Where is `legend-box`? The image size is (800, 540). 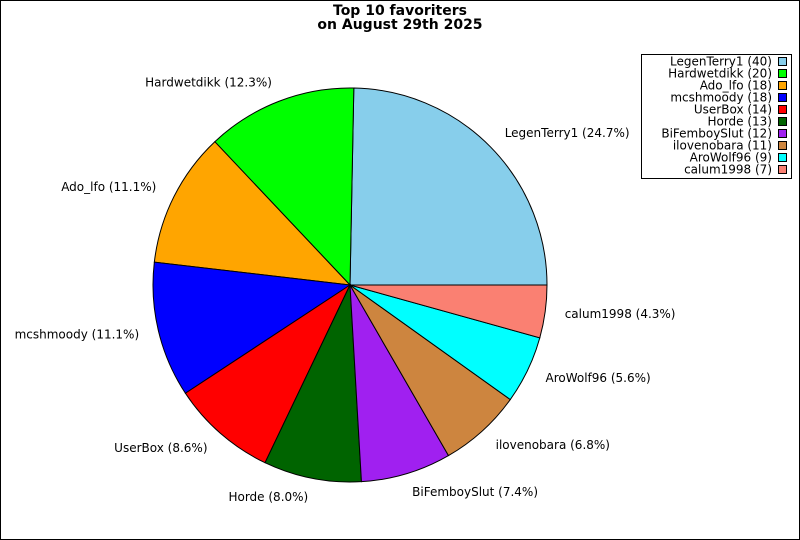
legend-box is located at coordinates (716, 116).